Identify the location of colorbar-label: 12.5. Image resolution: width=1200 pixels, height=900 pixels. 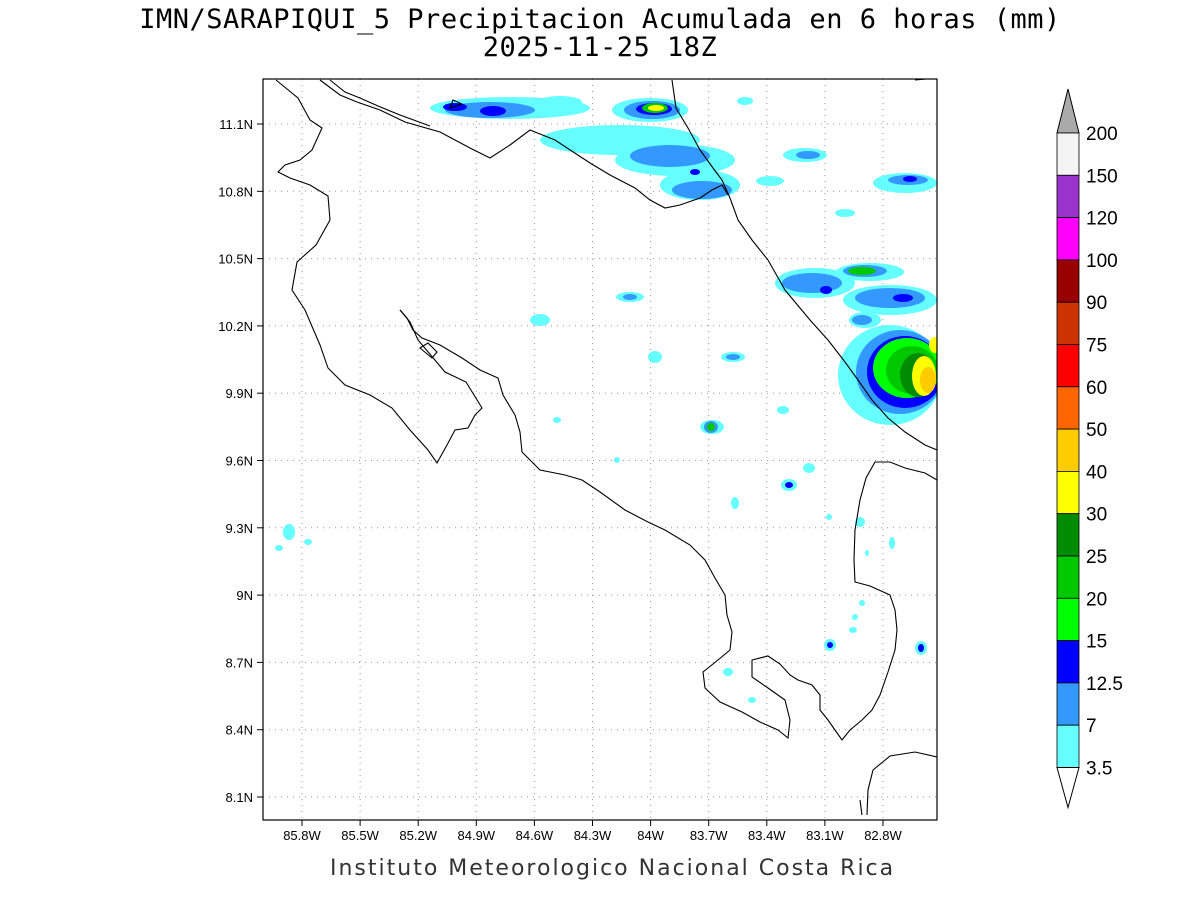
(1104, 684).